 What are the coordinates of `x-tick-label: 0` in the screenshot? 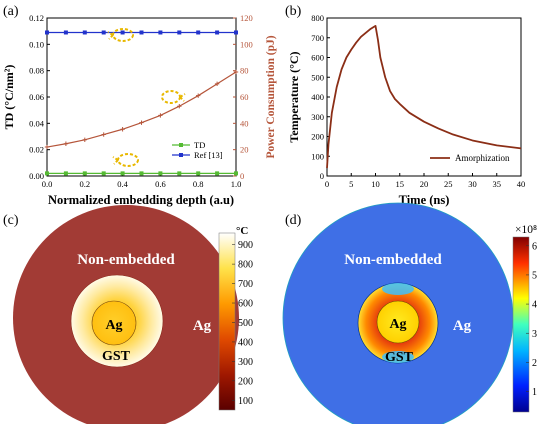 It's located at (327, 184).